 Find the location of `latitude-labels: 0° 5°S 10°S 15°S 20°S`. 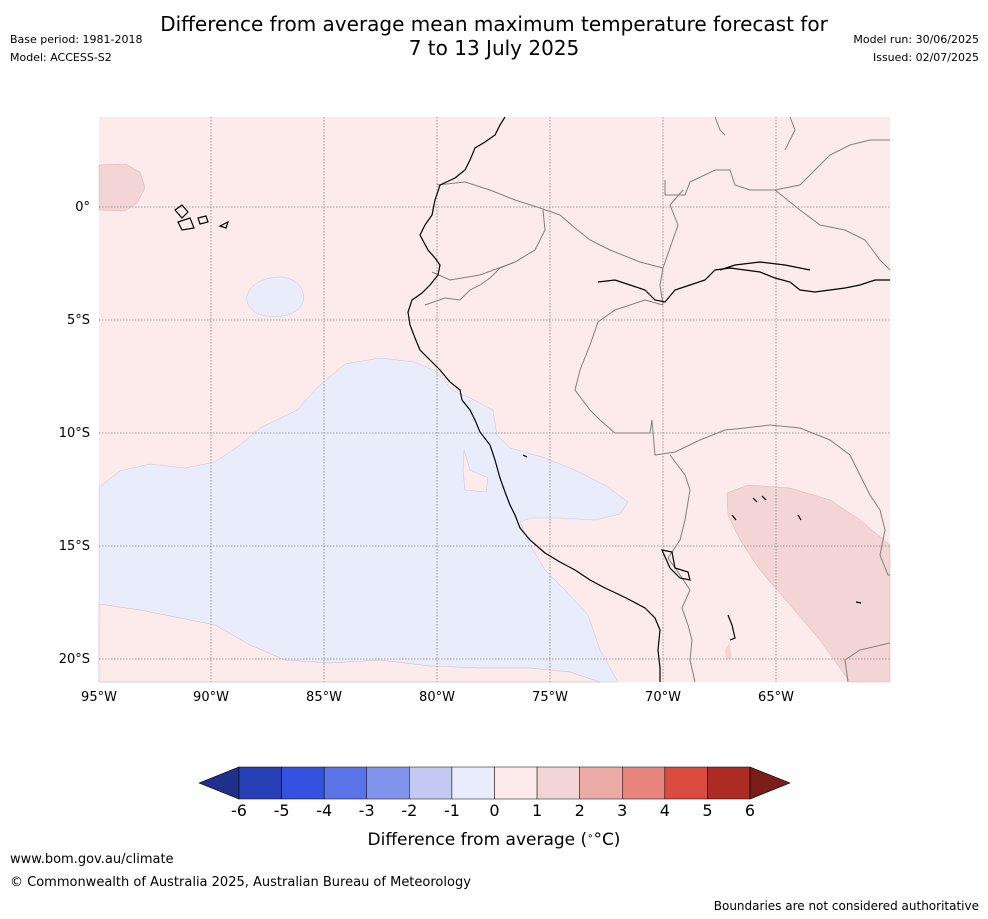

latitude-labels: 0° 5°S 10°S 15°S 20°S is located at coordinates (74, 433).